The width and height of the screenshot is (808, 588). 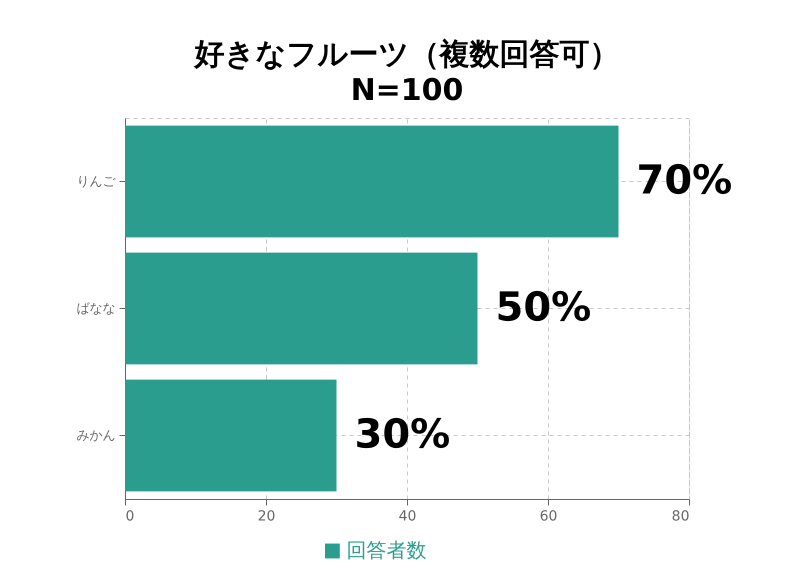 I want to click on y-tick-label: みかん, so click(x=96, y=436).